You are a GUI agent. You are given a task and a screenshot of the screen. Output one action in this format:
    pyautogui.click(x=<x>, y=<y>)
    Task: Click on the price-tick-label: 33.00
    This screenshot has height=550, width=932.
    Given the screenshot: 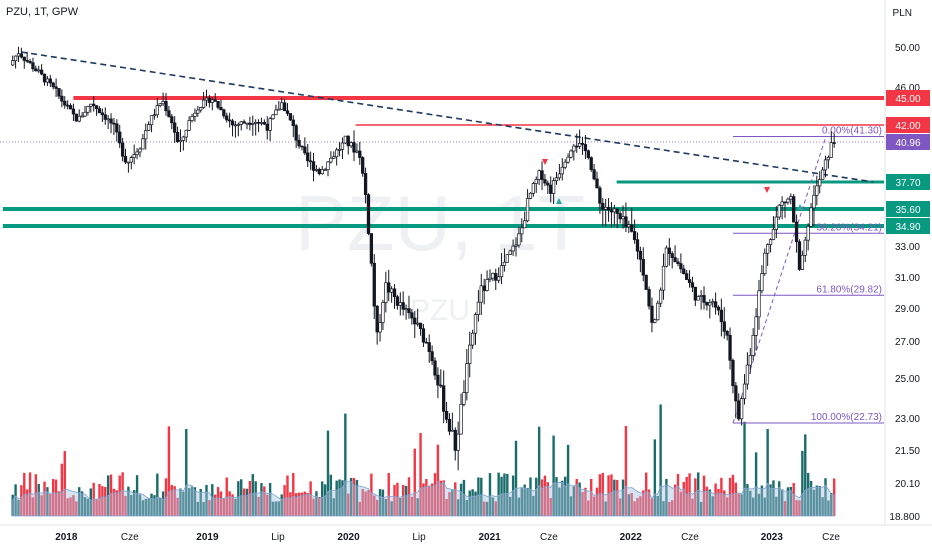 What is the action you would take?
    pyautogui.click(x=907, y=247)
    